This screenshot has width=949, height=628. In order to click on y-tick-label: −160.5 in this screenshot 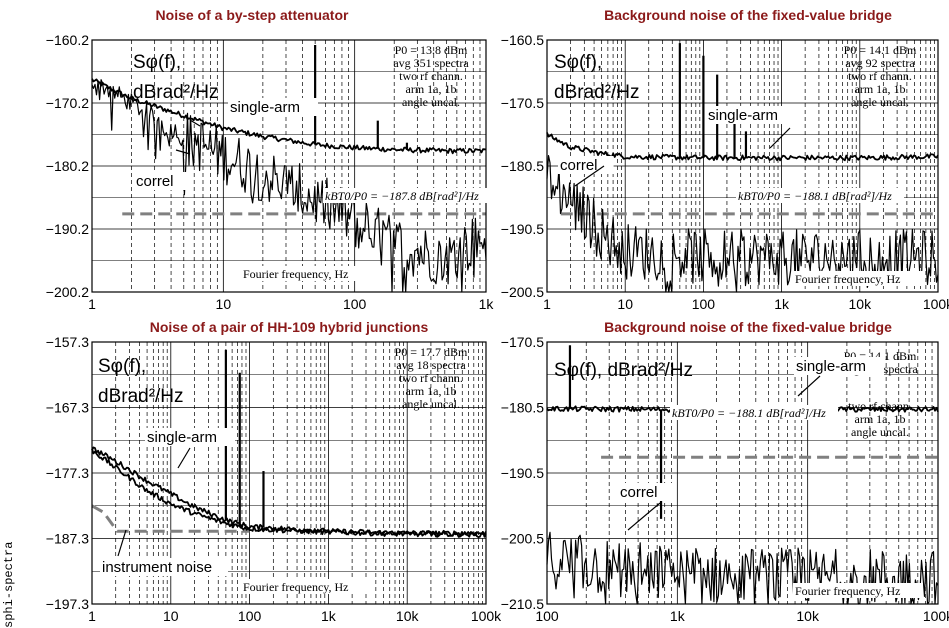, I will do `click(522, 40)`.